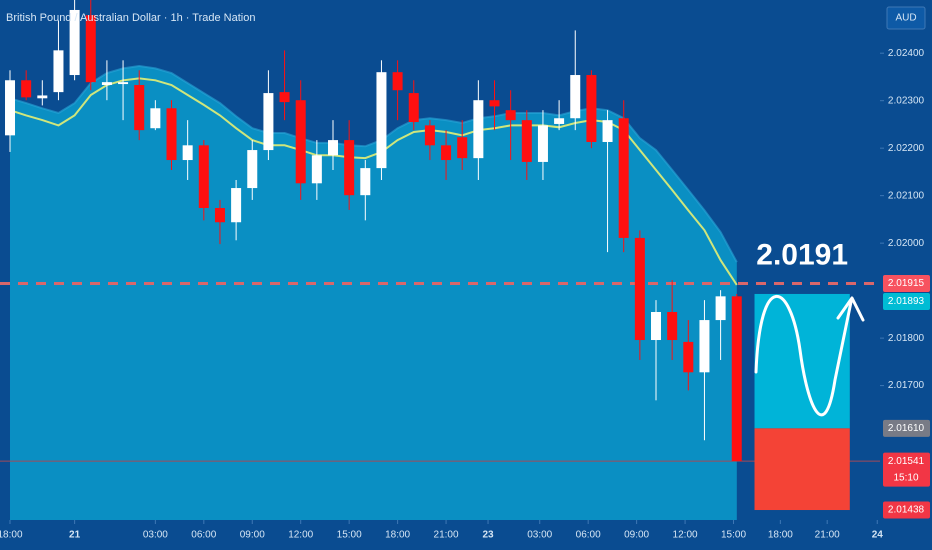 The width and height of the screenshot is (932, 550). I want to click on price-label: 2.01893, so click(906, 301).